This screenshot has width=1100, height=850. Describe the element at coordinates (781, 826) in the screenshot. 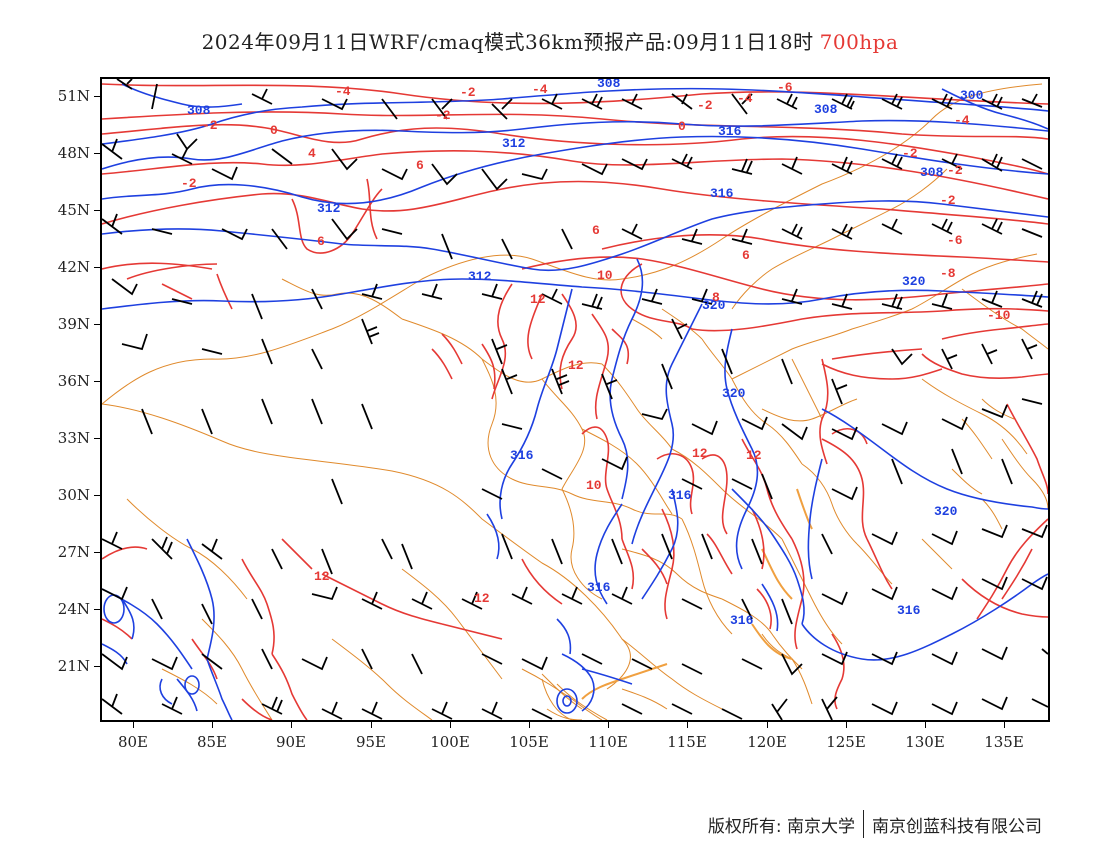

I see `copyright-owner: 版权所有: 南京大学` at that location.